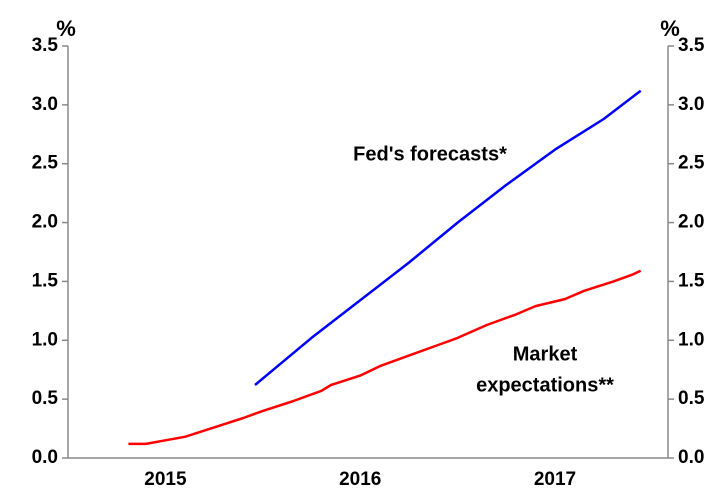 The image size is (717, 491). What do you see at coordinates (430, 154) in the screenshot?
I see `annotation: Fed's forecasts*` at bounding box center [430, 154].